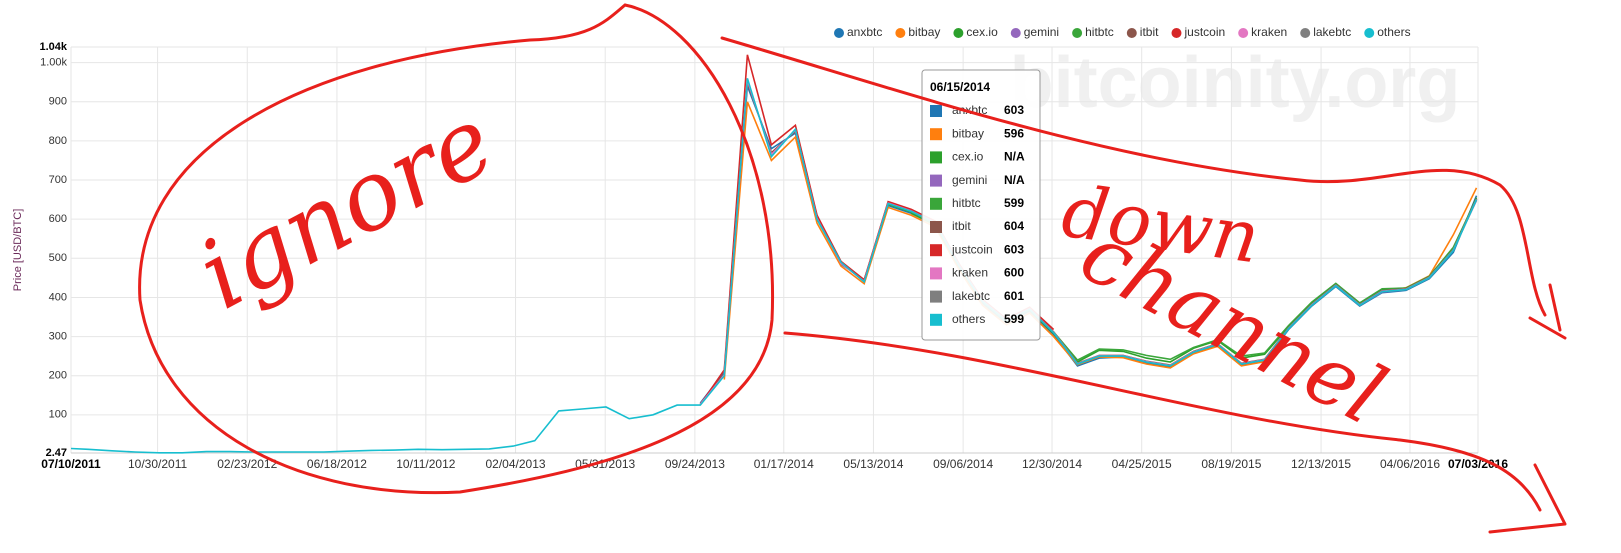  I want to click on x-tick-label: 09/24/2013, so click(695, 464).